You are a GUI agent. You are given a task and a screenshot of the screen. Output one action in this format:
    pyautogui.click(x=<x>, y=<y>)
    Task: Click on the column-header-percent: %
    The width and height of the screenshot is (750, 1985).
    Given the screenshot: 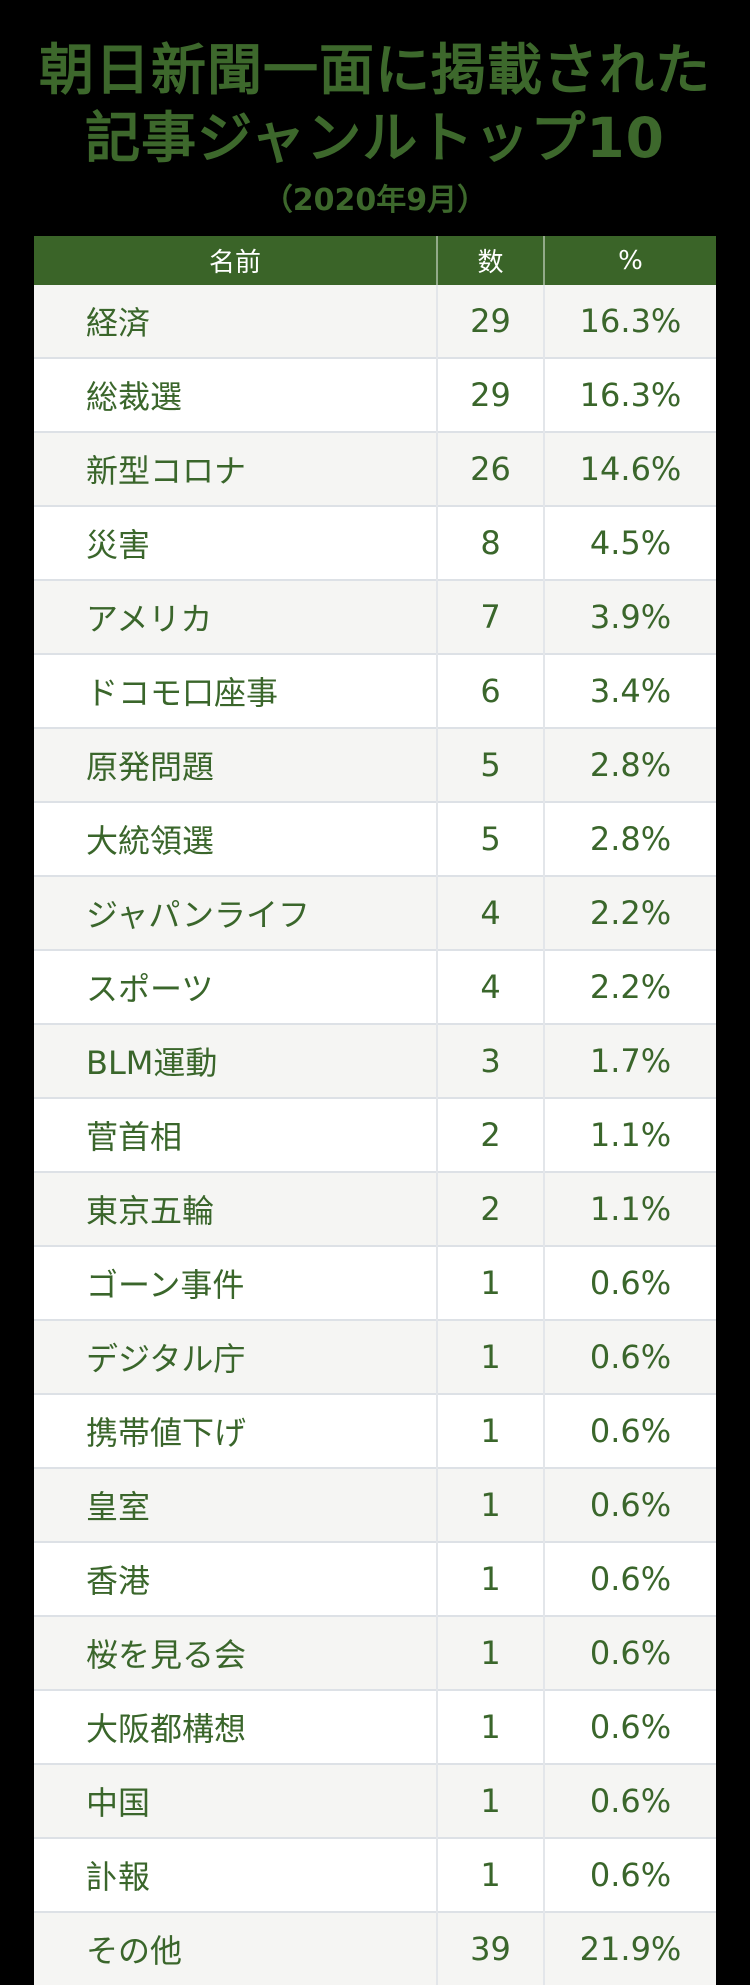 What is the action you would take?
    pyautogui.click(x=629, y=260)
    